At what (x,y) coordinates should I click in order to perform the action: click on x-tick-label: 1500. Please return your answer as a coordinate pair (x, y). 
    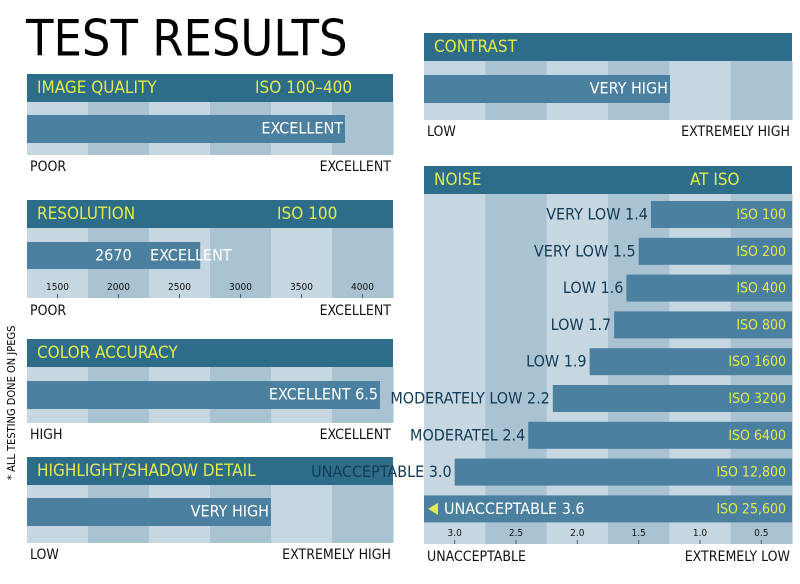
    Looking at the image, I should click on (57, 287).